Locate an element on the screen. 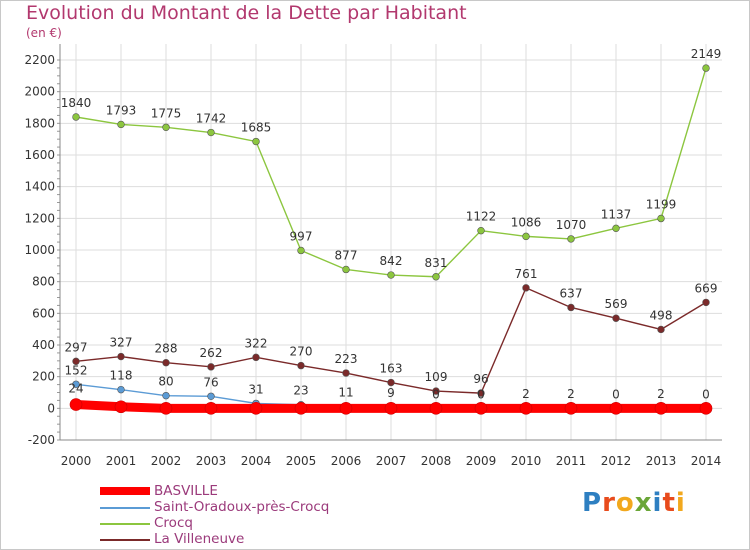 Image resolution: width=750 pixels, height=550 pixels. proxiti-logo: Proxiti is located at coordinates (634, 503).